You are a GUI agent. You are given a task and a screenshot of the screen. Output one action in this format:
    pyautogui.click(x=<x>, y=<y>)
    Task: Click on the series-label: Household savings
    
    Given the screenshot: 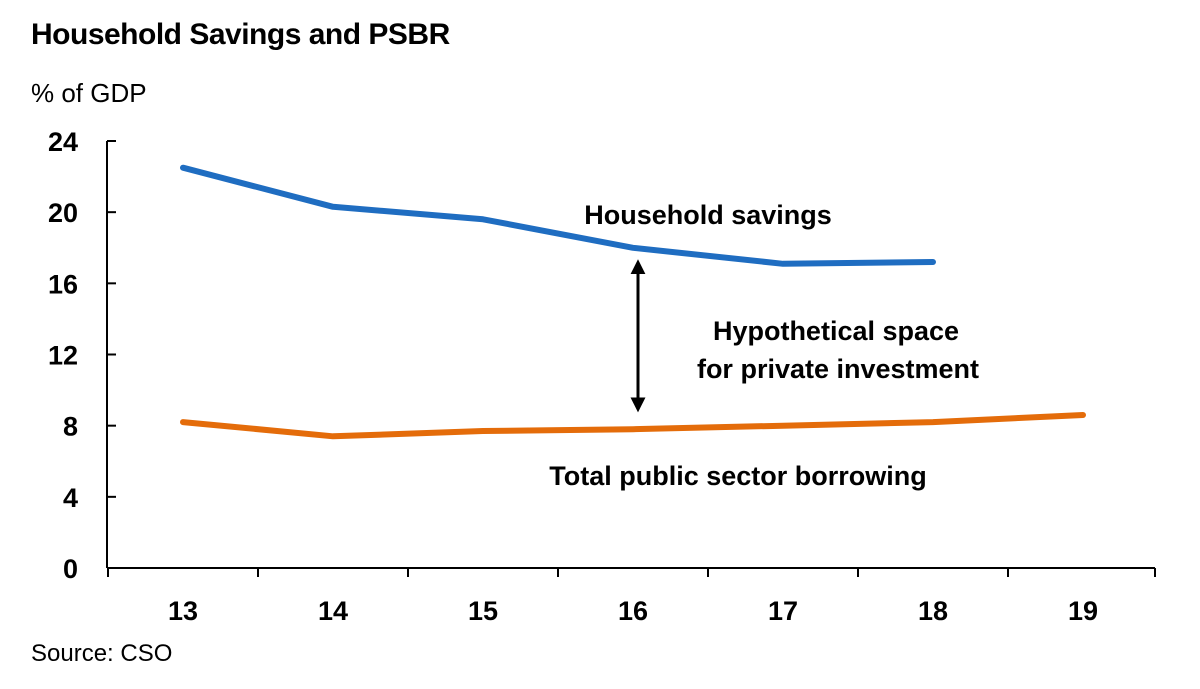 What is the action you would take?
    pyautogui.click(x=708, y=215)
    